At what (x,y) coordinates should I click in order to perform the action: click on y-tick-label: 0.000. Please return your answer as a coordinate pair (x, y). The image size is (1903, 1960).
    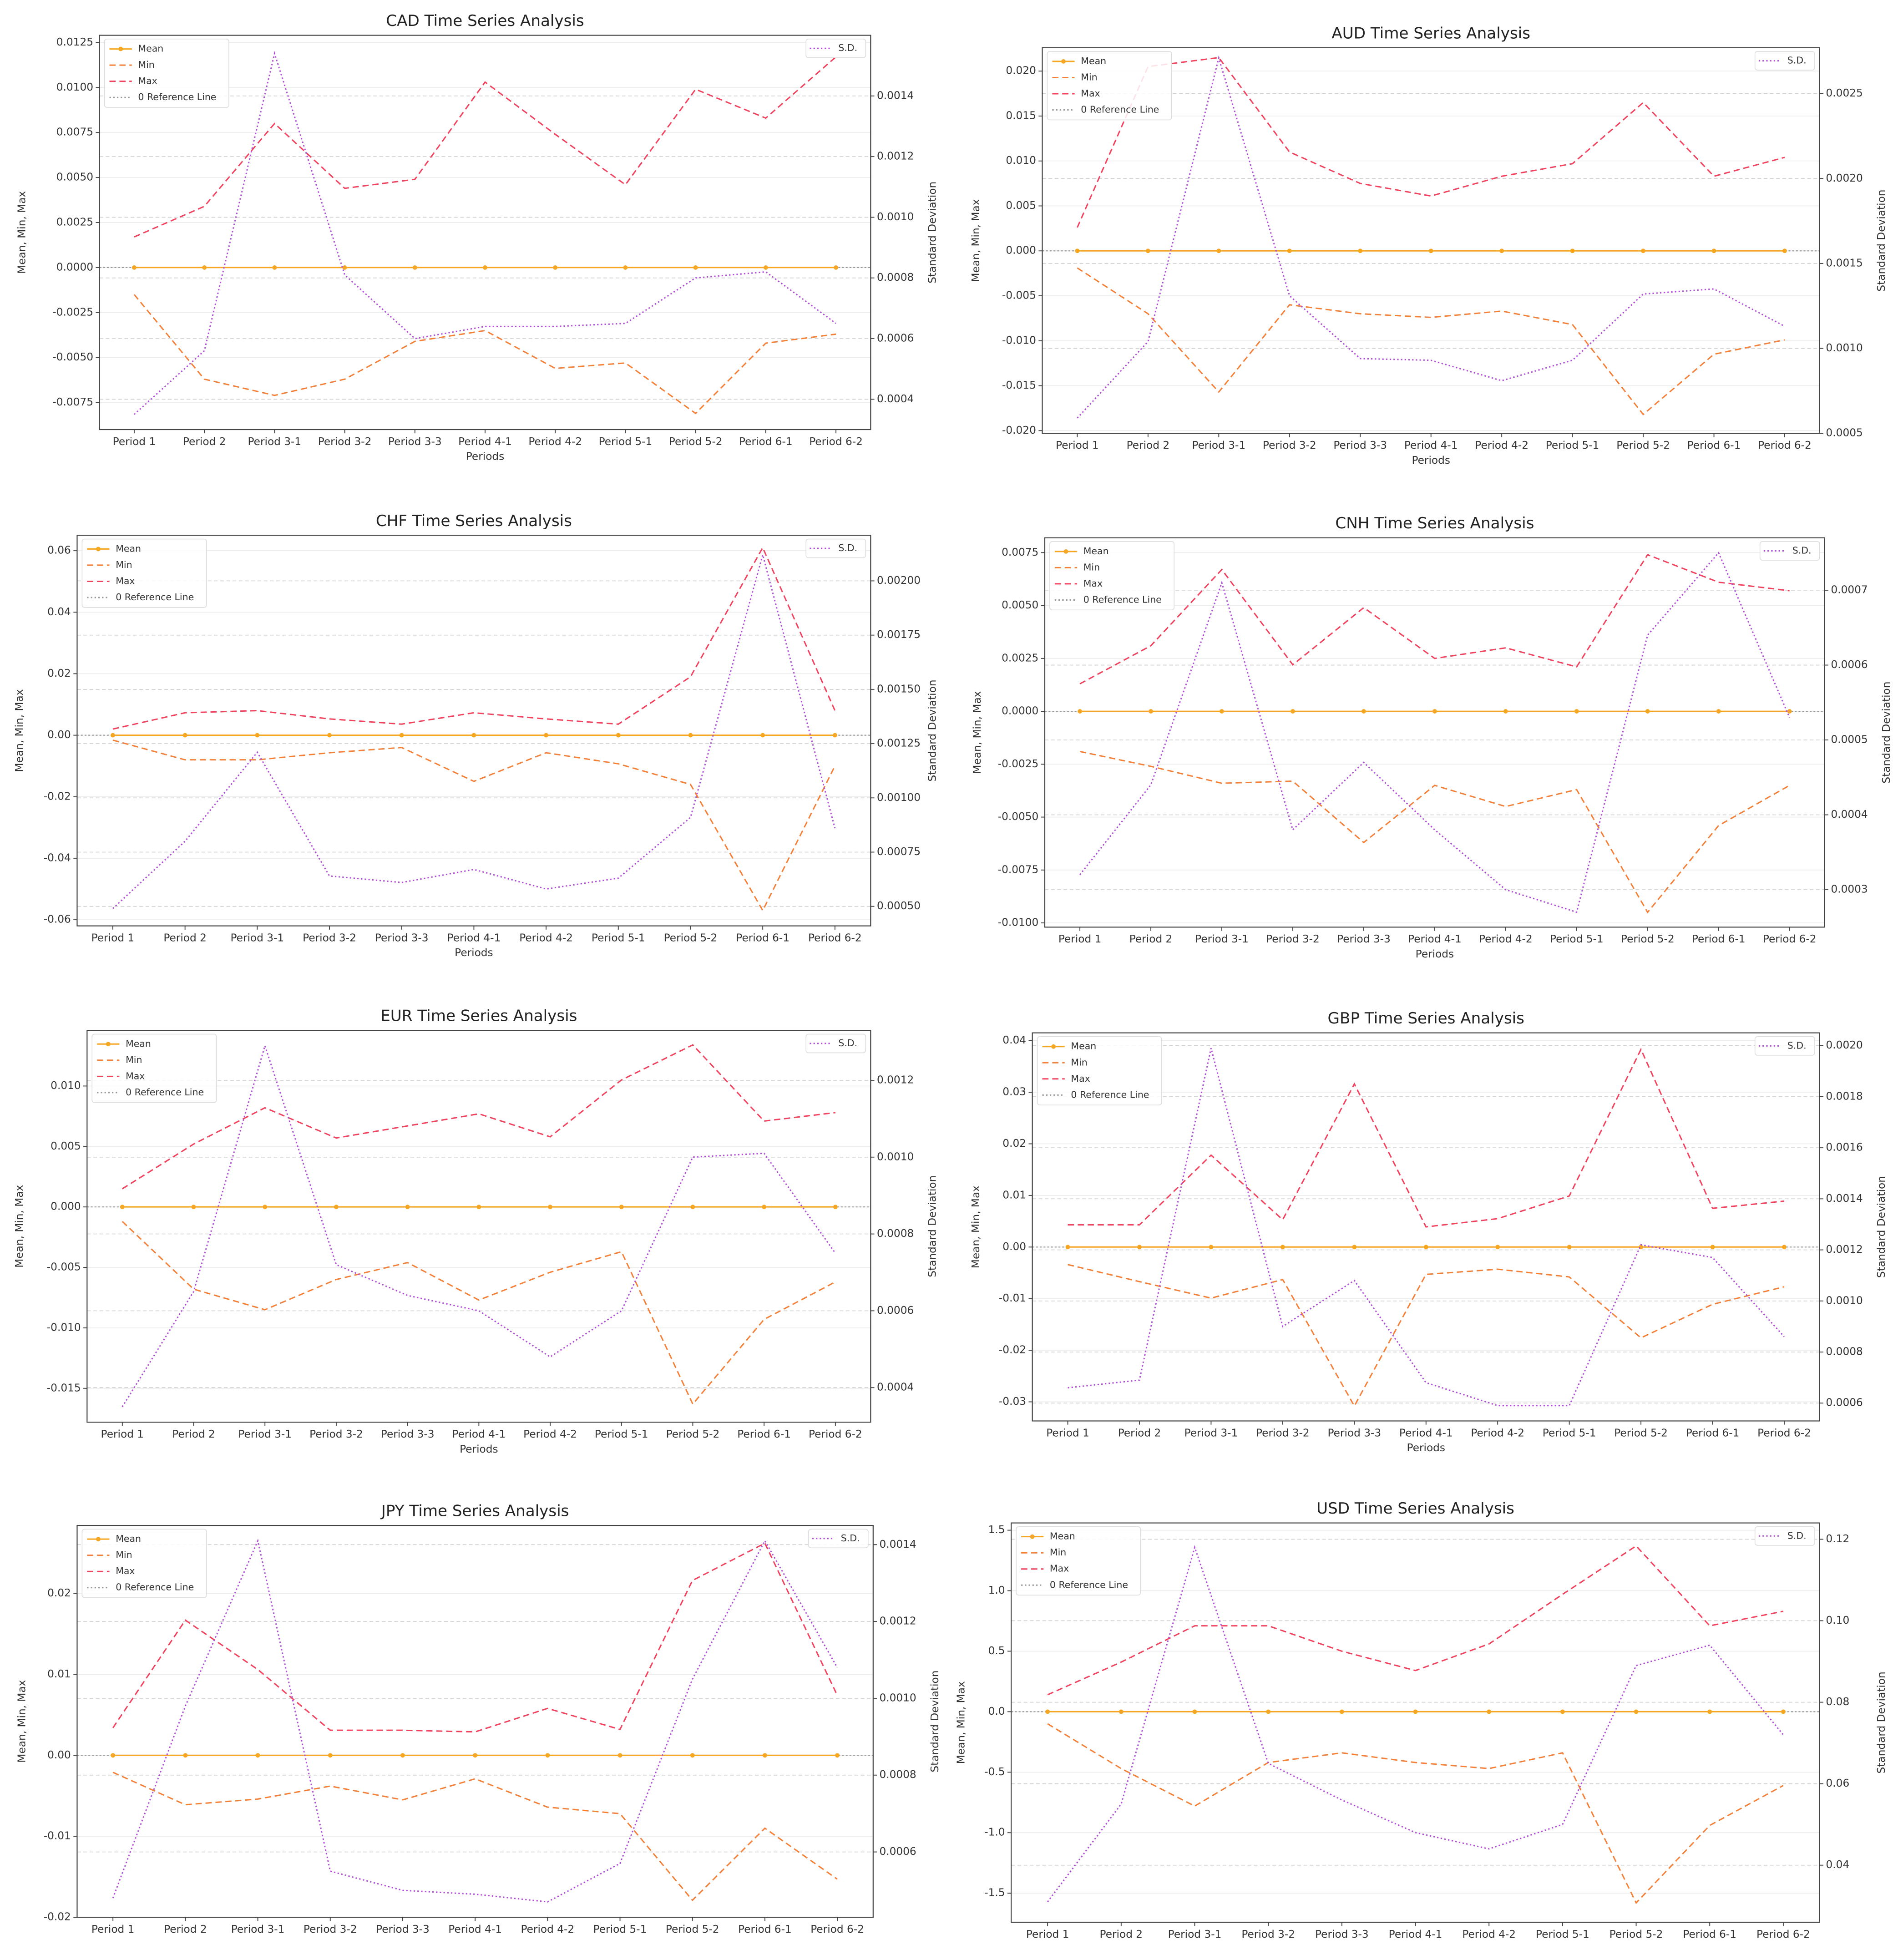
    Looking at the image, I should click on (1021, 250).